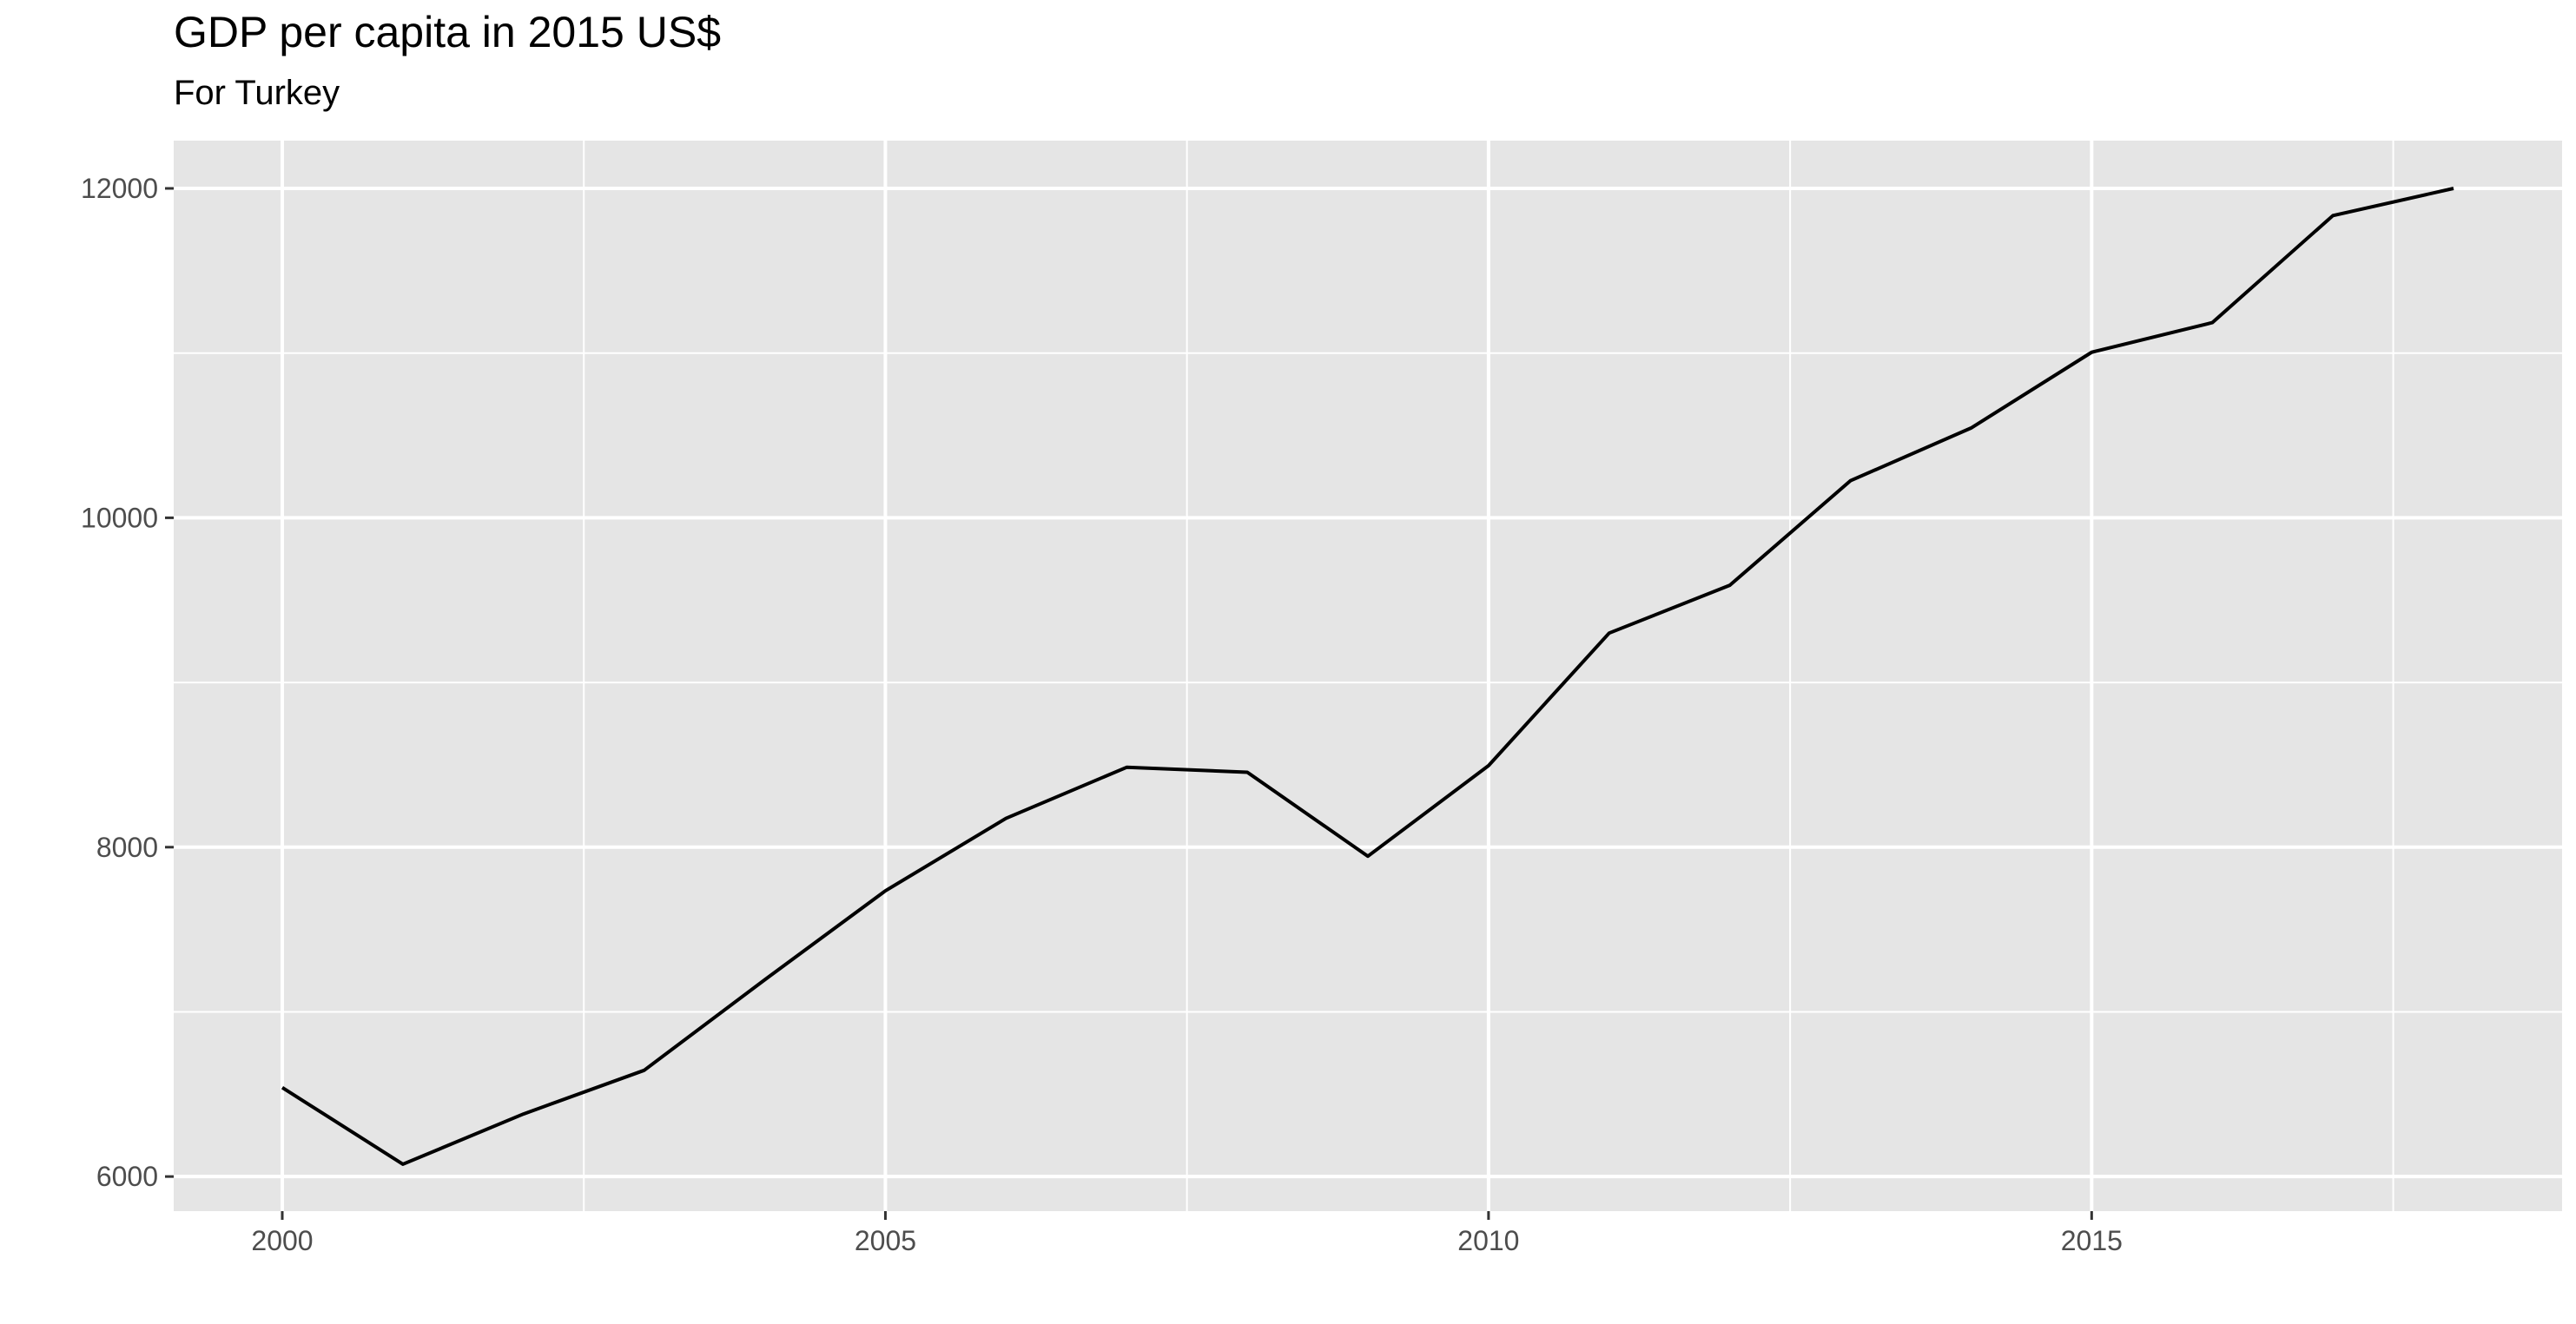  I want to click on x-tick-label: 2015, so click(2092, 1240).